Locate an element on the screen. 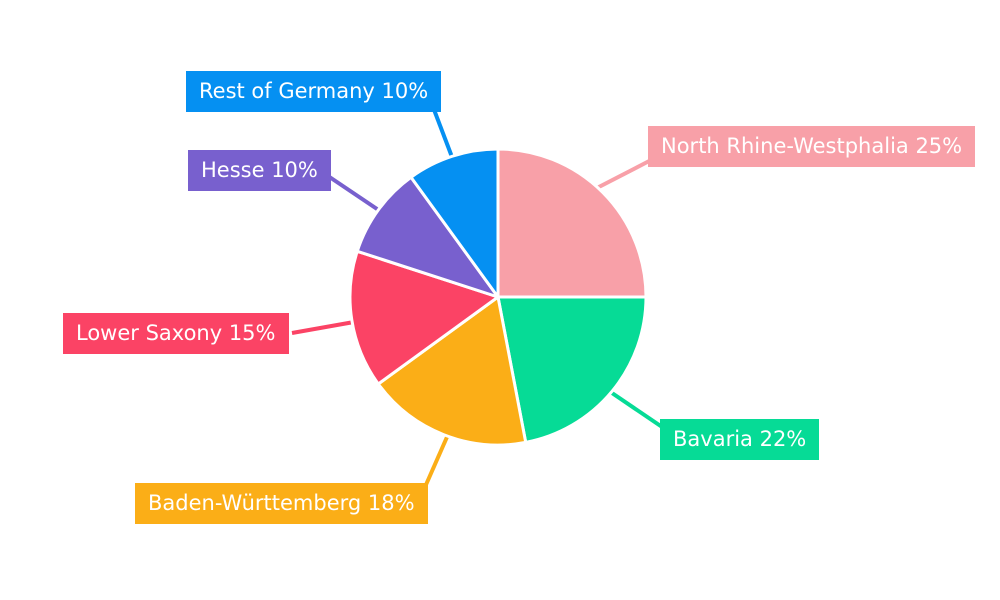 Image resolution: width=1000 pixels, height=600 pixels. pie-slice-lower-saxony is located at coordinates (424, 317).